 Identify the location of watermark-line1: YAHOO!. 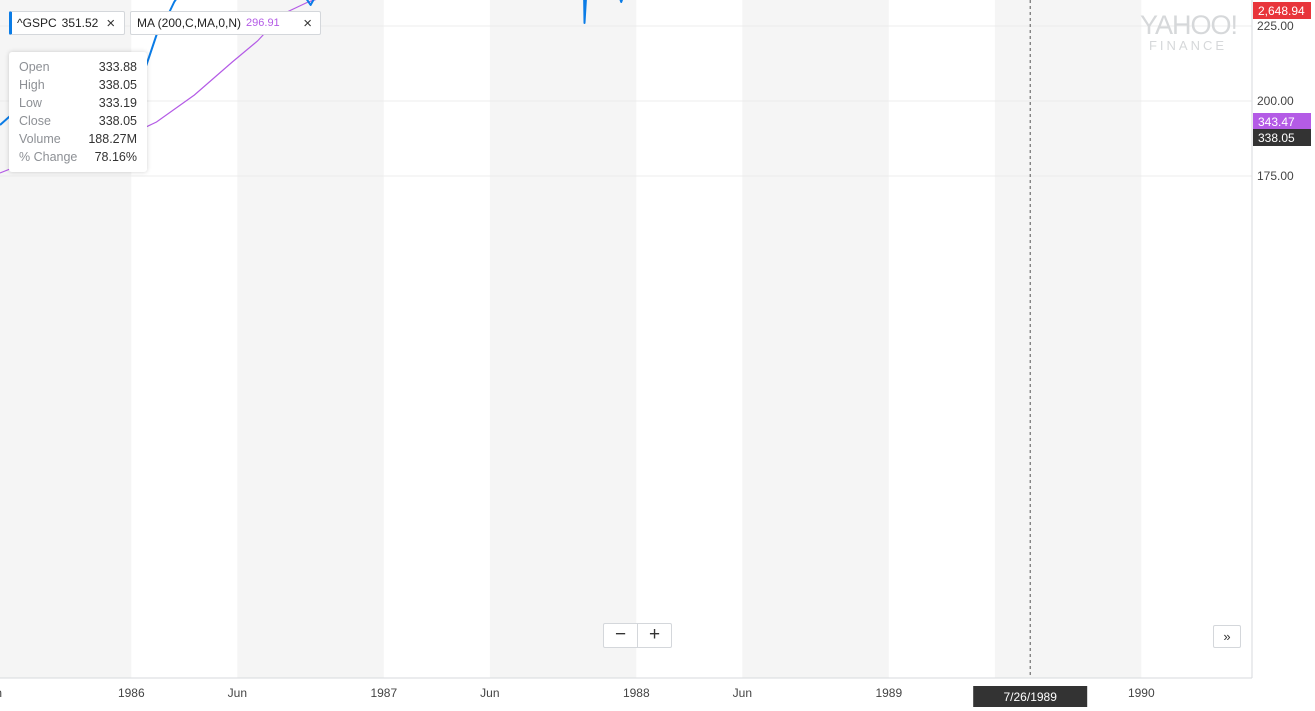
(1189, 25).